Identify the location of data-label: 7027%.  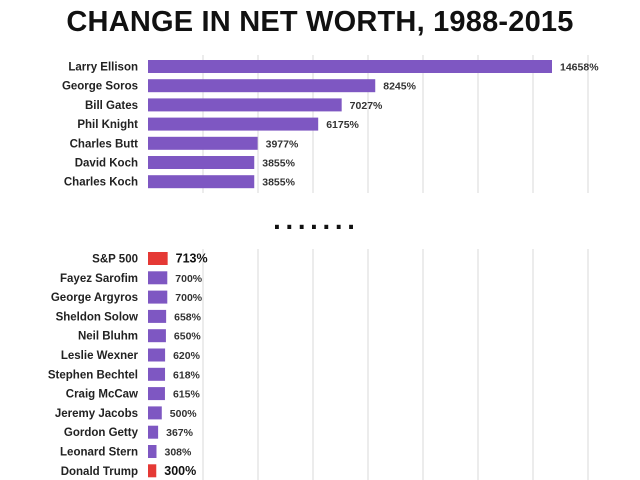
(366, 106).